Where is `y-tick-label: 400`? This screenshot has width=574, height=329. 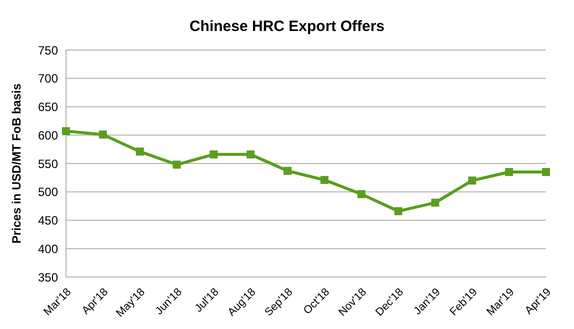 y-tick-label: 400 is located at coordinates (48, 249).